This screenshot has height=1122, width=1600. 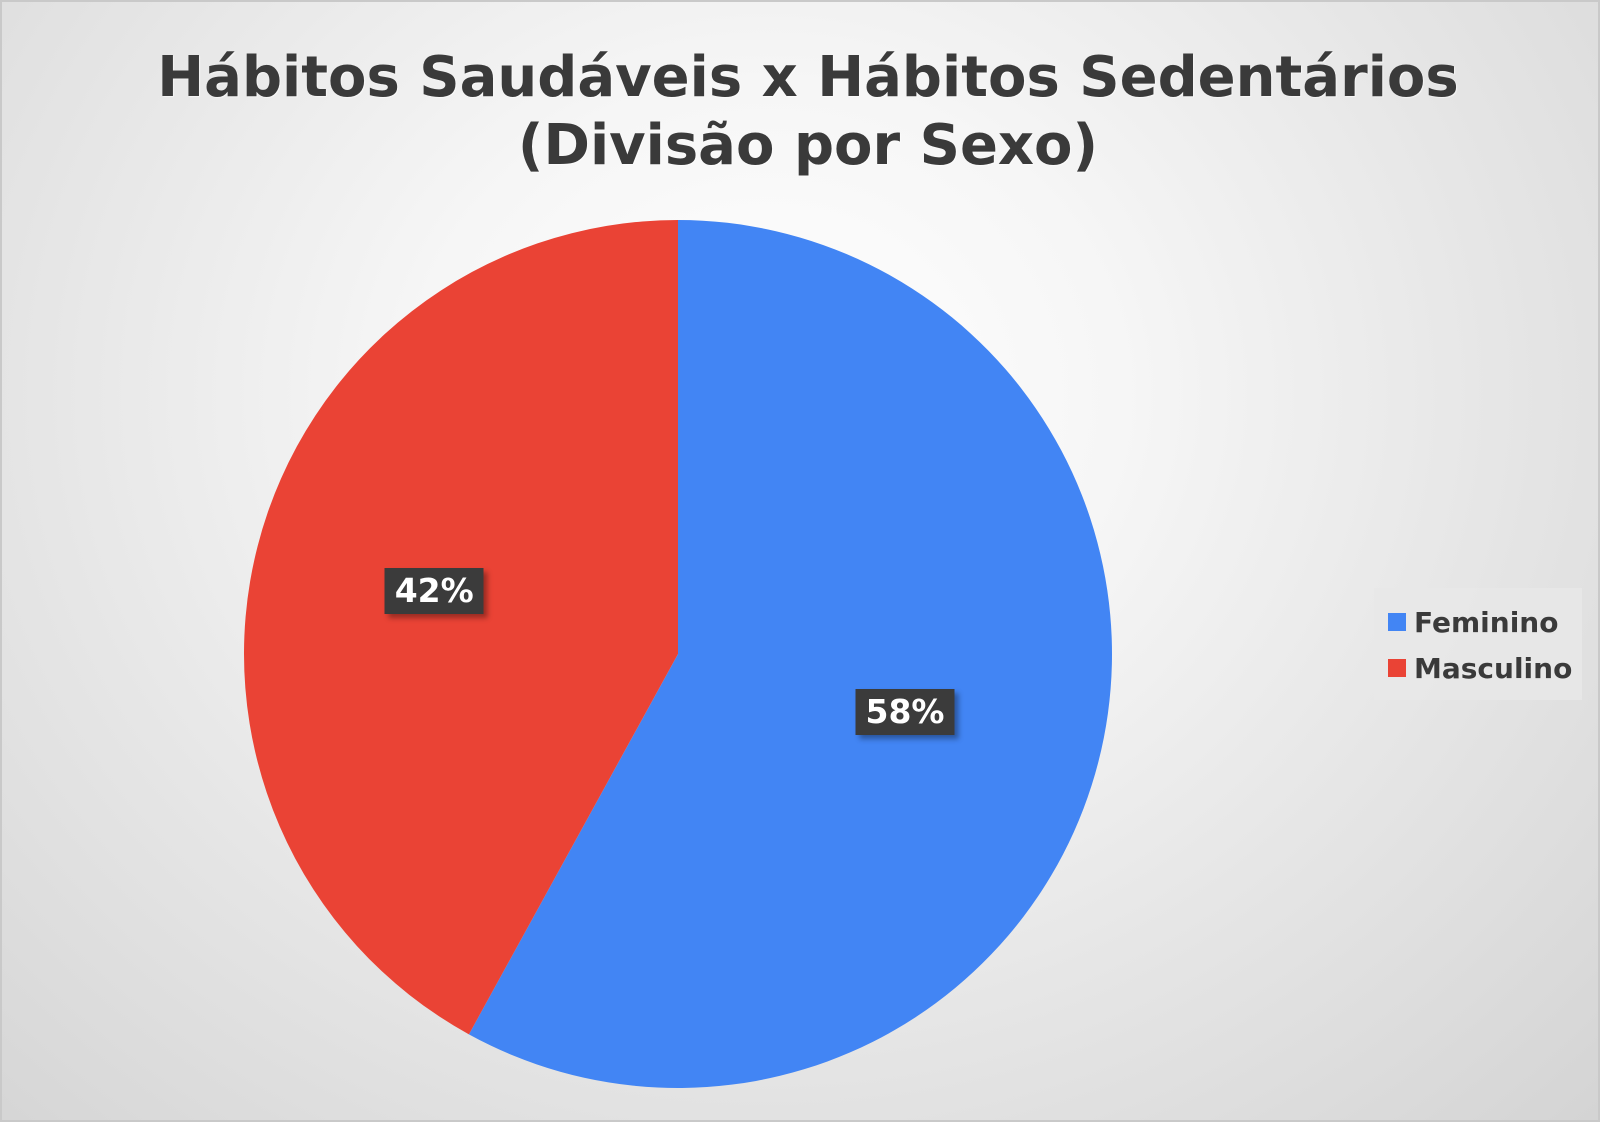 I want to click on legend-swatch-feminino, so click(x=1397, y=622).